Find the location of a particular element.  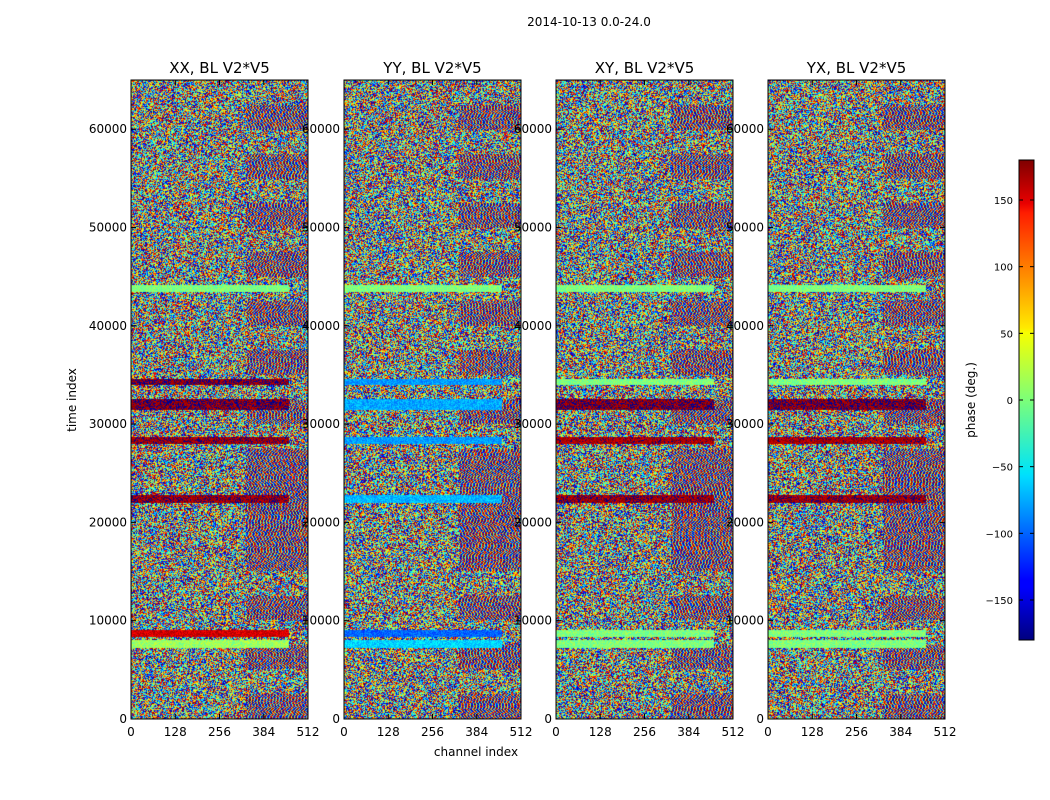

colorbar: phase (deg.) −150 −100 −50 0 50 100 150 is located at coordinates (999, 400).